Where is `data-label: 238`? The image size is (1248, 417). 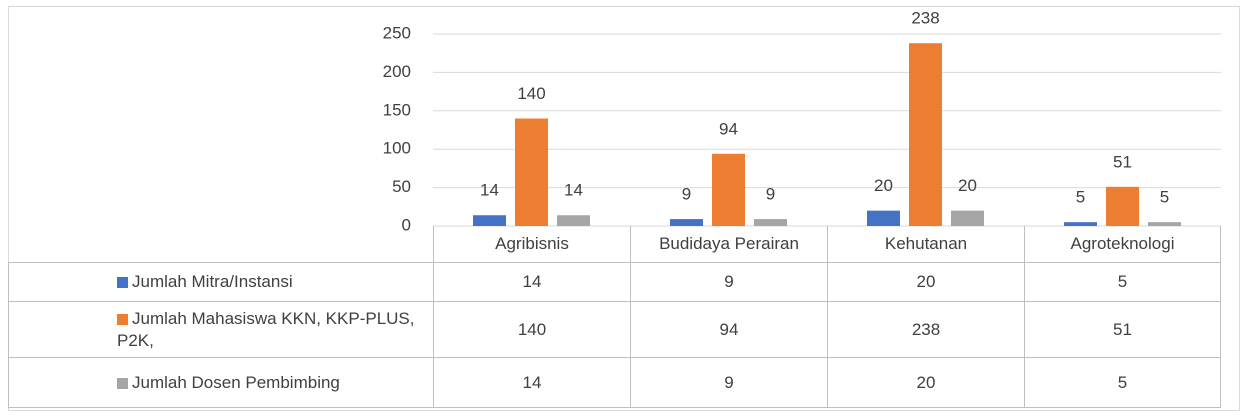 data-label: 238 is located at coordinates (925, 18).